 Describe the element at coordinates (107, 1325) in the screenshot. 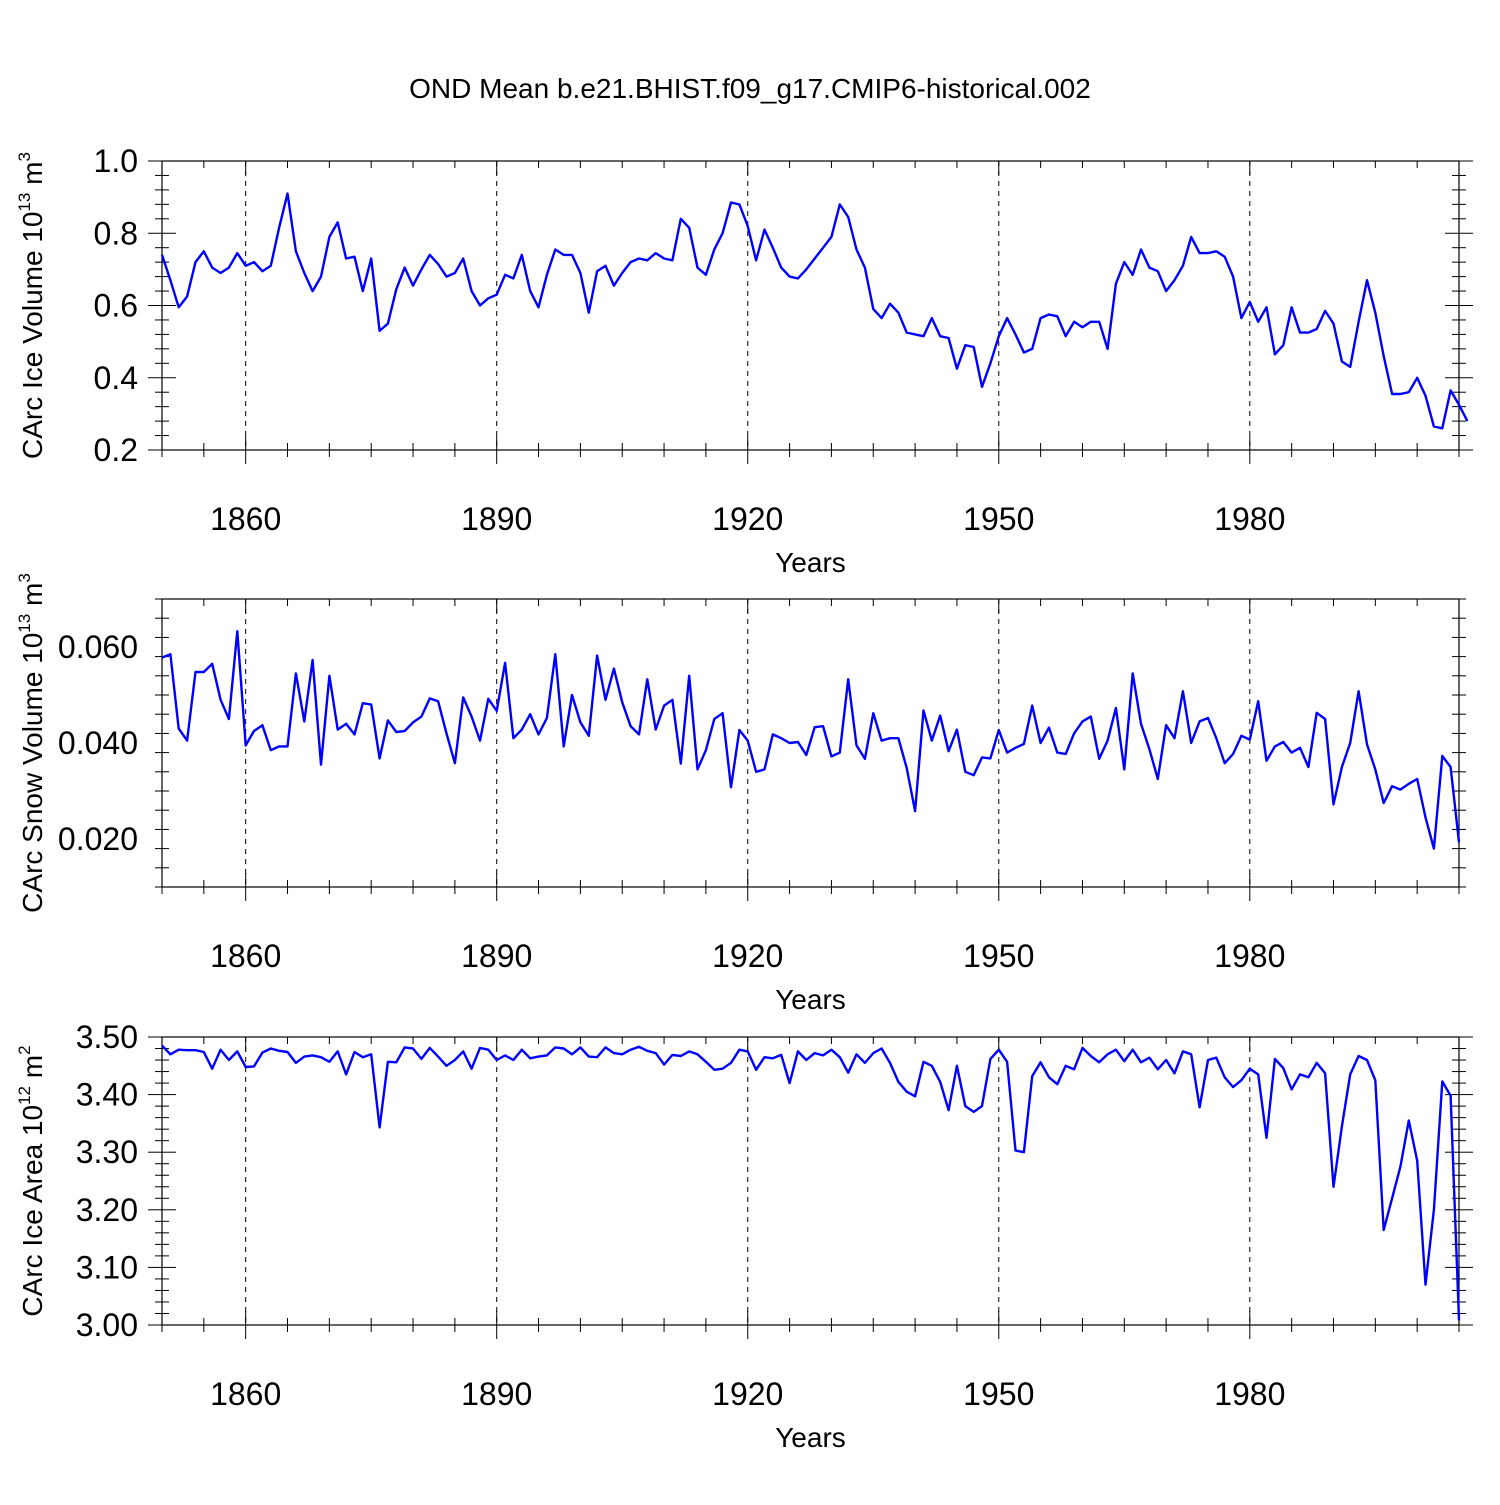

I see `y-tick-label: 3.00` at that location.